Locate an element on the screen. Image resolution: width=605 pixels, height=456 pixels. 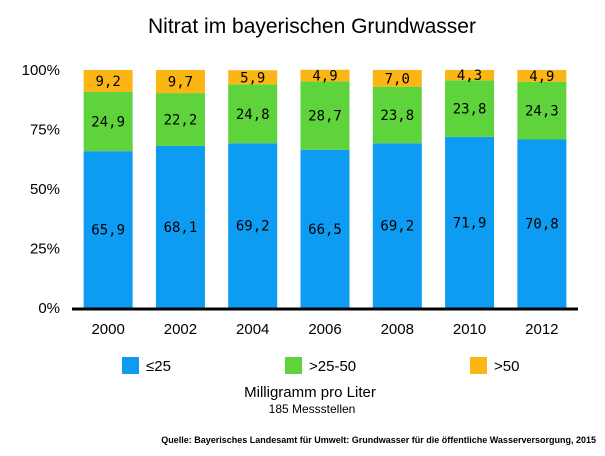
data-label: 24,3 is located at coordinates (542, 112).